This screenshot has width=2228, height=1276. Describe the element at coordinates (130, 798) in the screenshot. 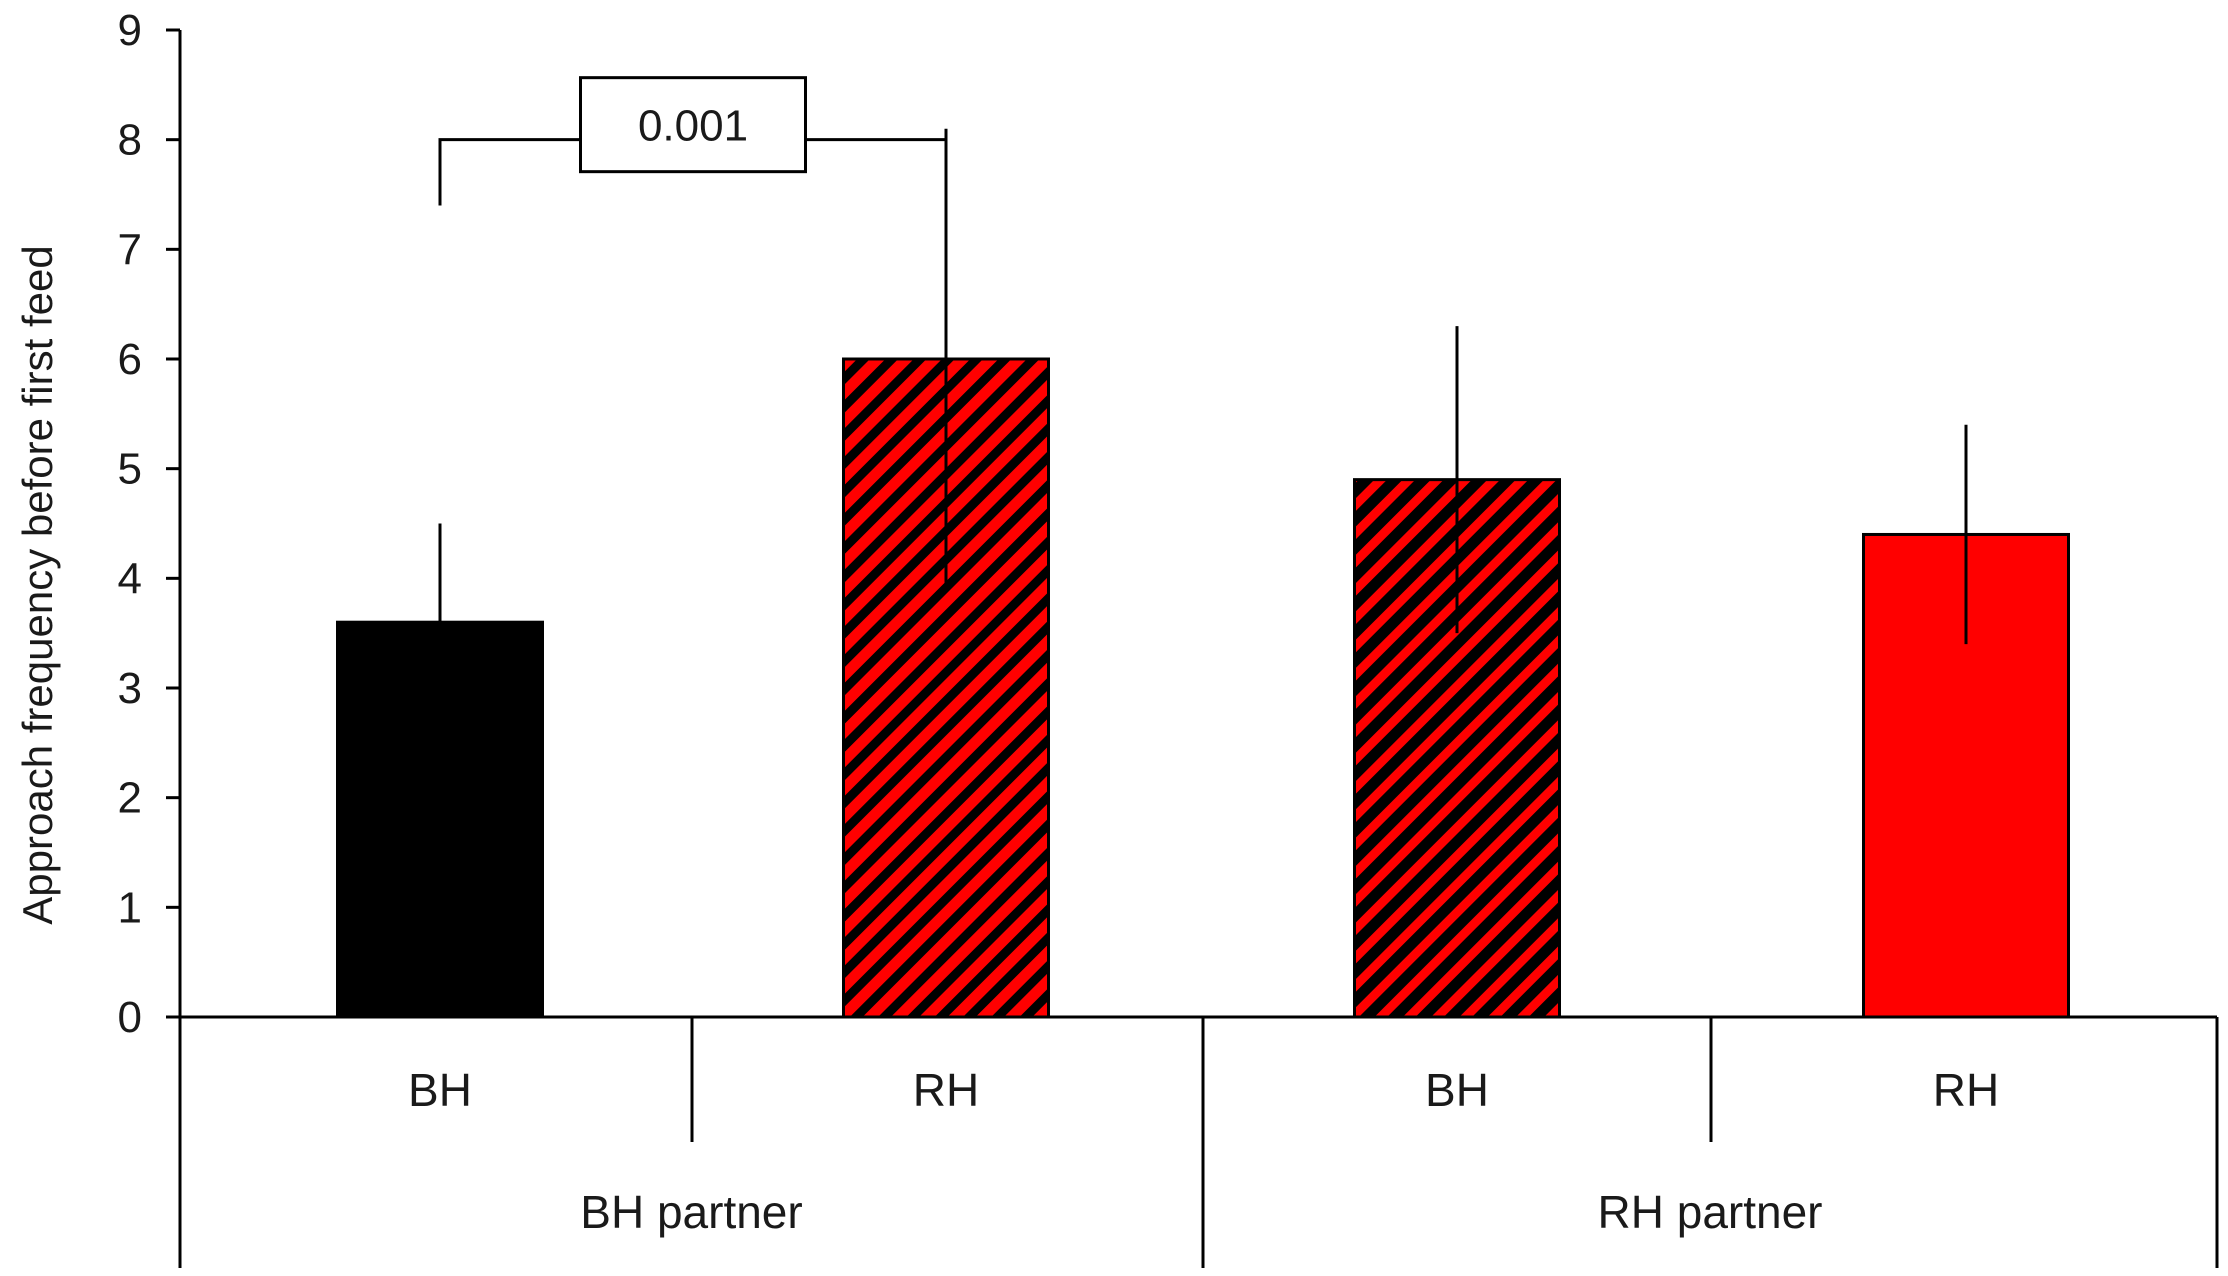

I see `y-tick-label: 2` at that location.